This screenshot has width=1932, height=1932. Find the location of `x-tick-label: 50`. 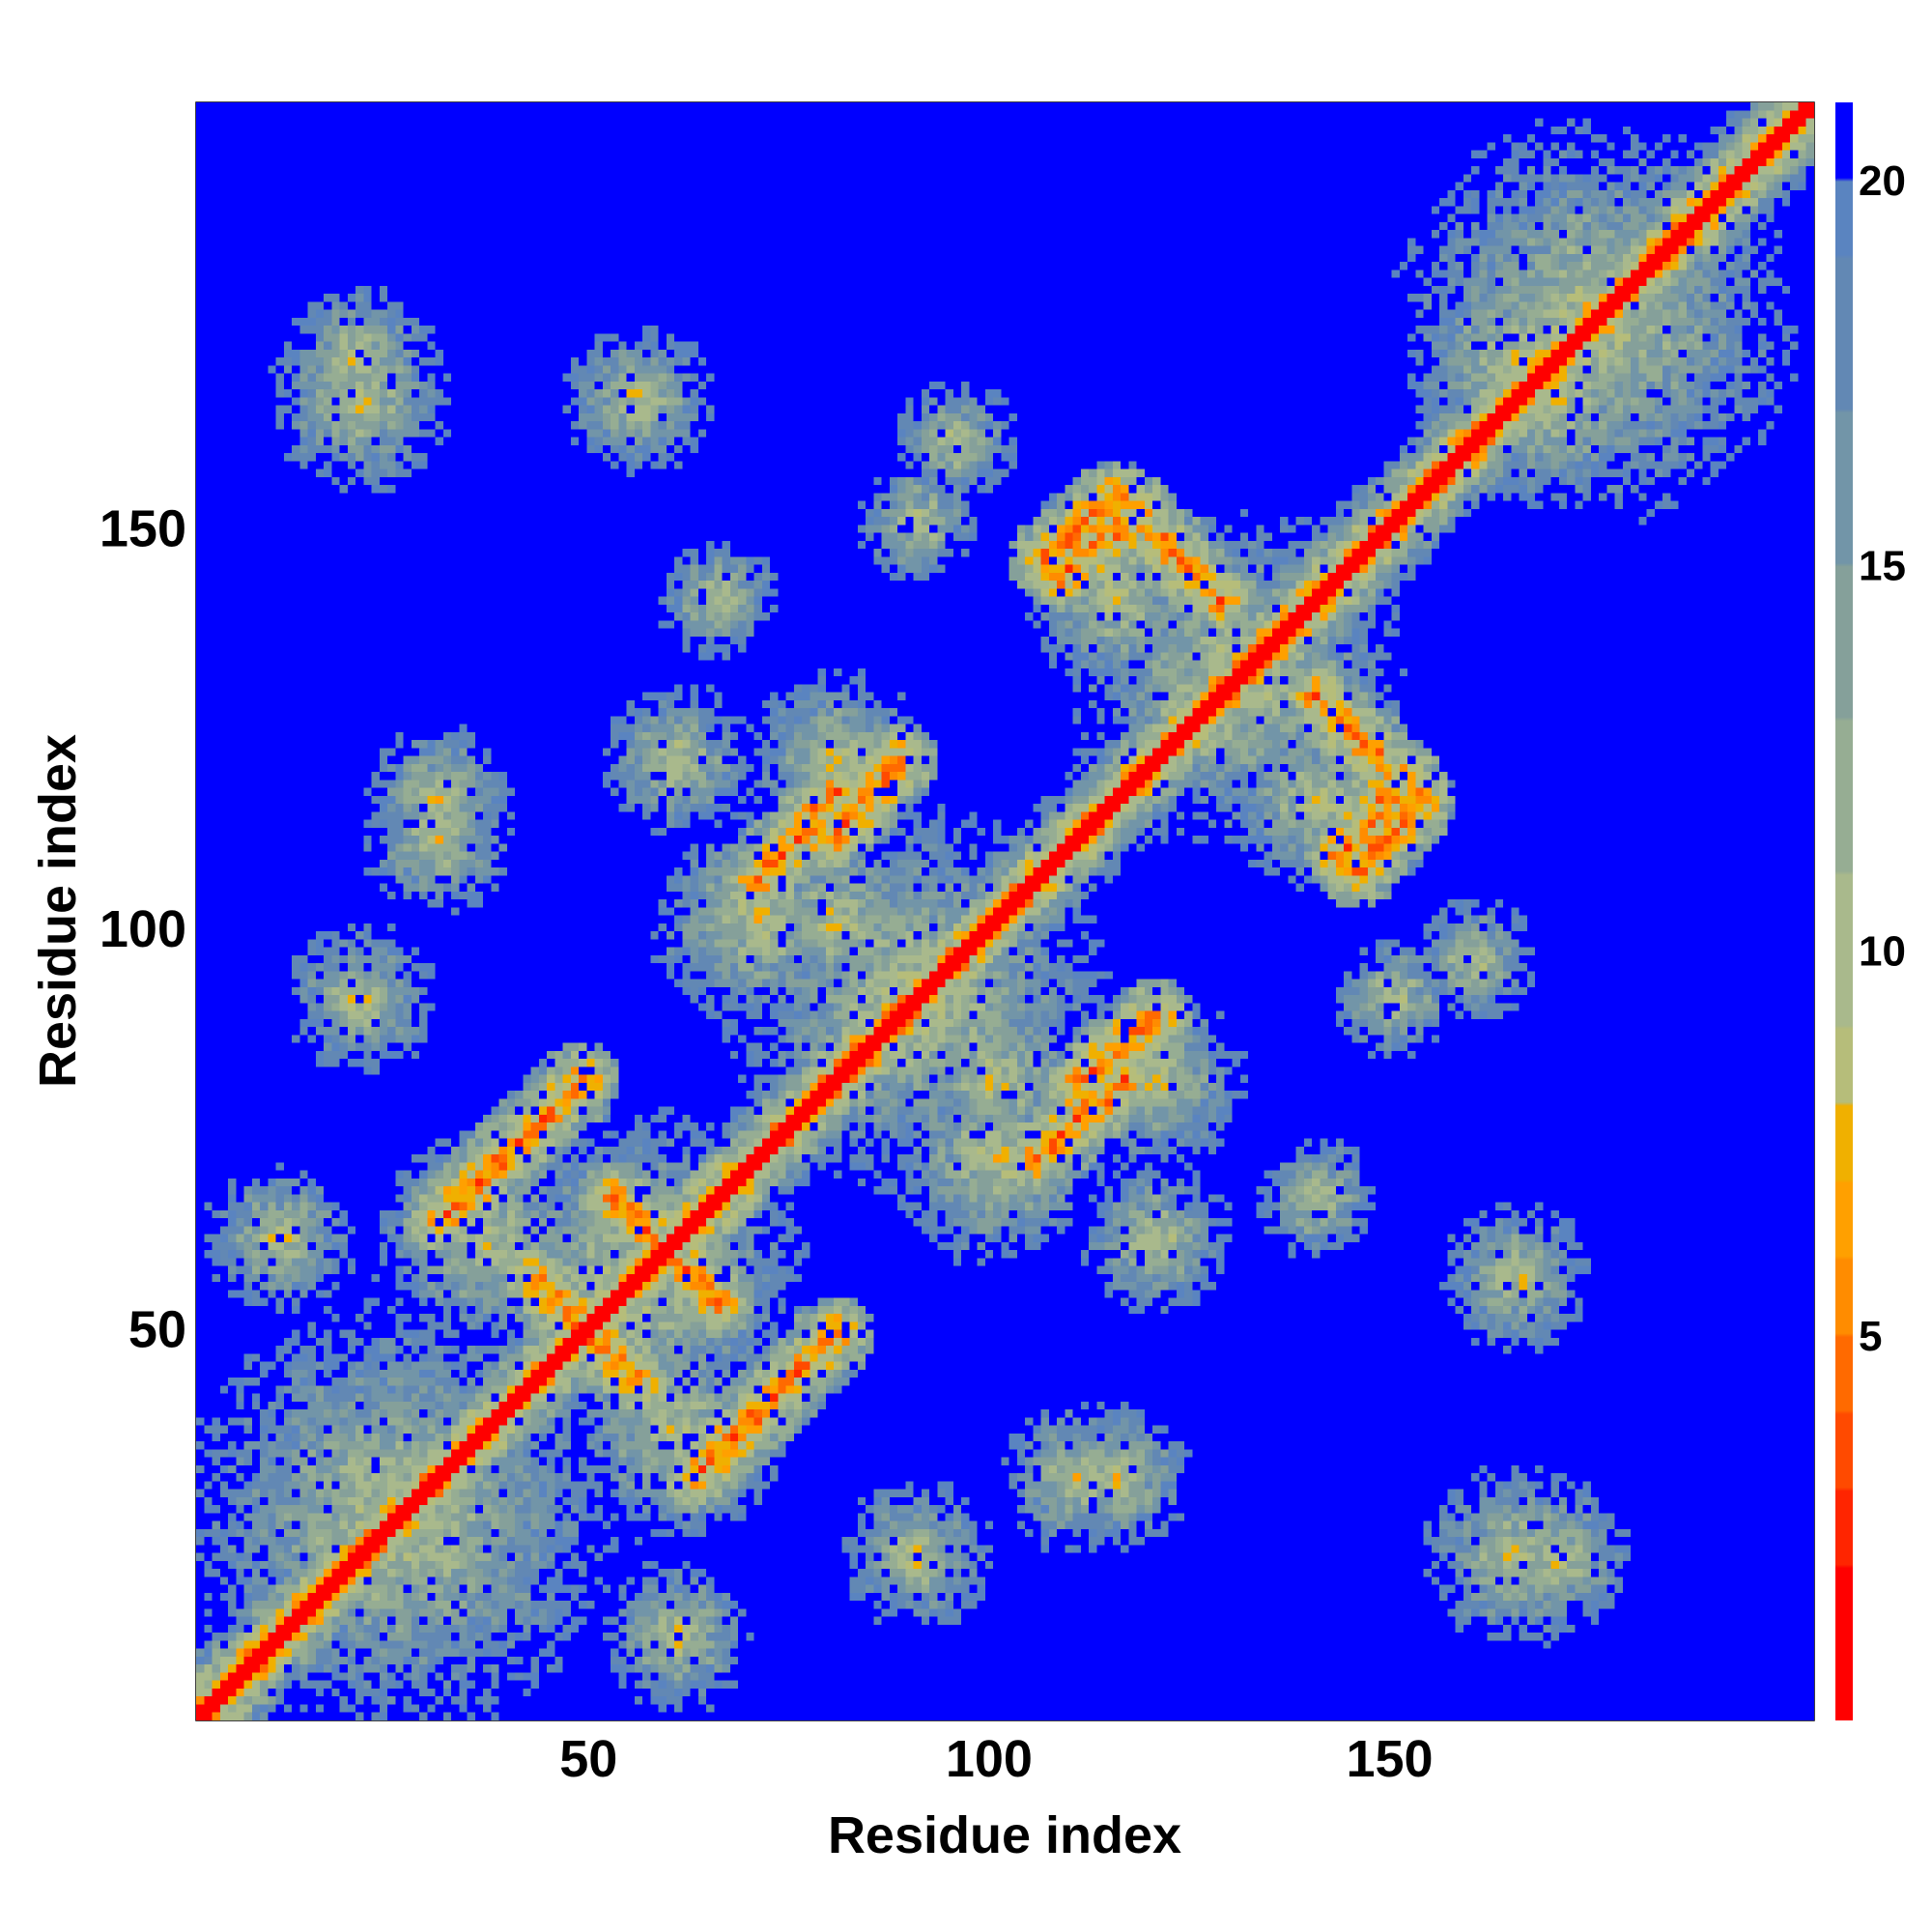

x-tick-label: 50 is located at coordinates (588, 1759).